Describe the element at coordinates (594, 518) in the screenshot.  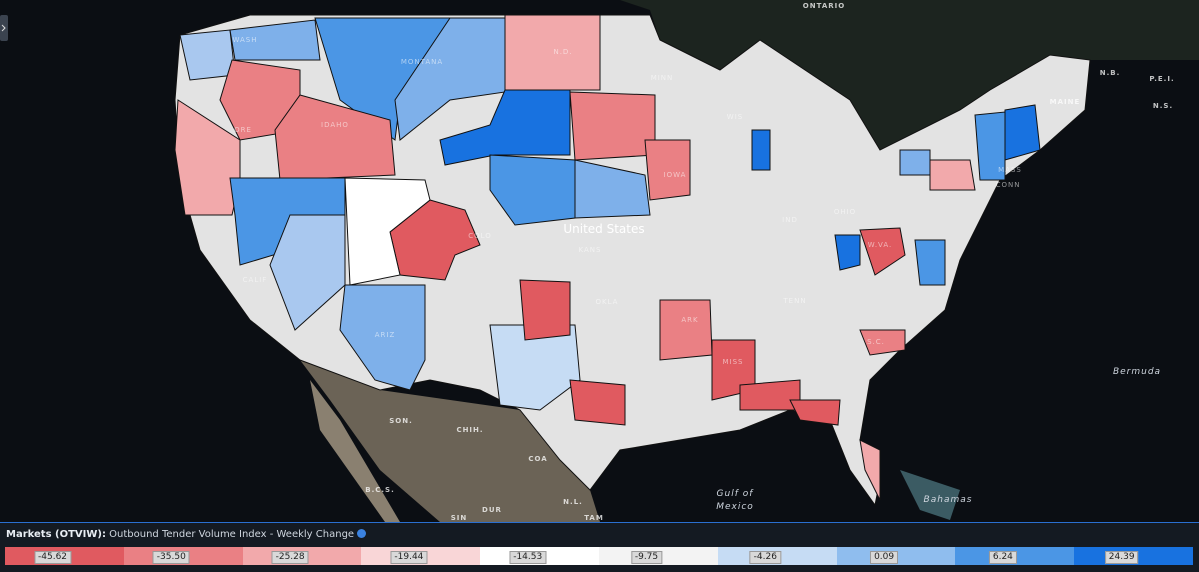
I see `map-label: TAM` at that location.